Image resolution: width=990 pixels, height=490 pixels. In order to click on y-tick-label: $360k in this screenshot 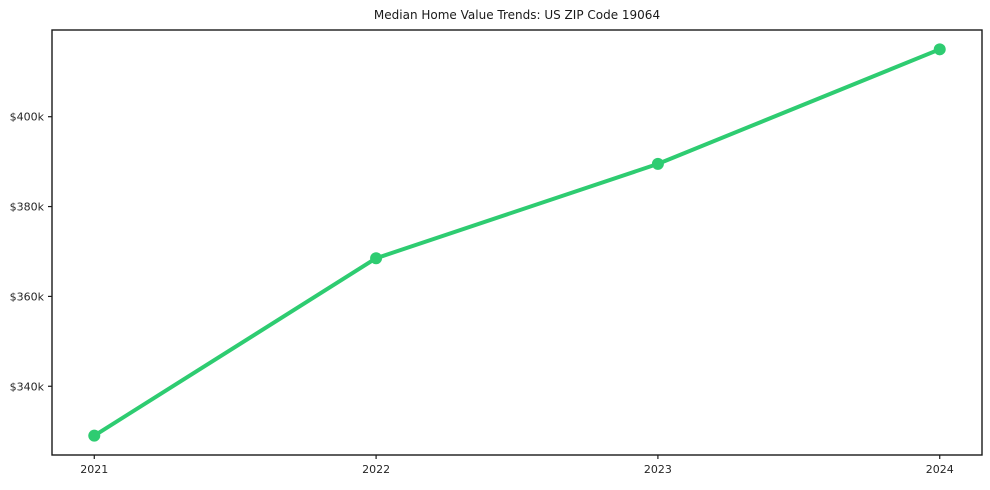, I will do `click(27, 296)`.